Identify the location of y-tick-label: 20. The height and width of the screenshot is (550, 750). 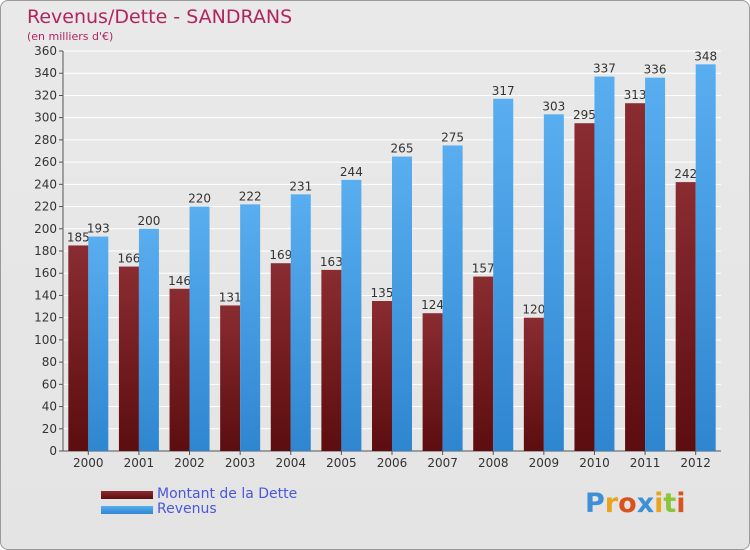
(49, 429).